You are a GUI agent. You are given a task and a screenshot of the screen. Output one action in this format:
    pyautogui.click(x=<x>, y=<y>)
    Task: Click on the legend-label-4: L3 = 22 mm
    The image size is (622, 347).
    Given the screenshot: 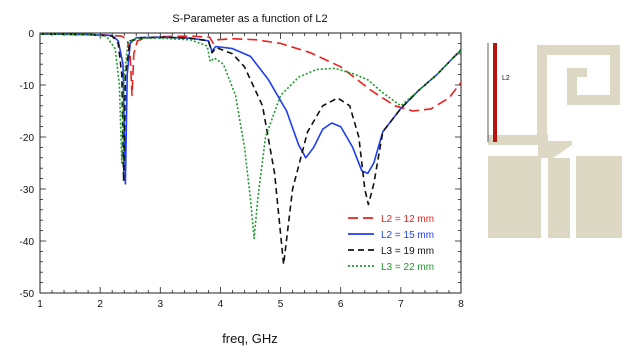 What is the action you would take?
    pyautogui.click(x=407, y=267)
    